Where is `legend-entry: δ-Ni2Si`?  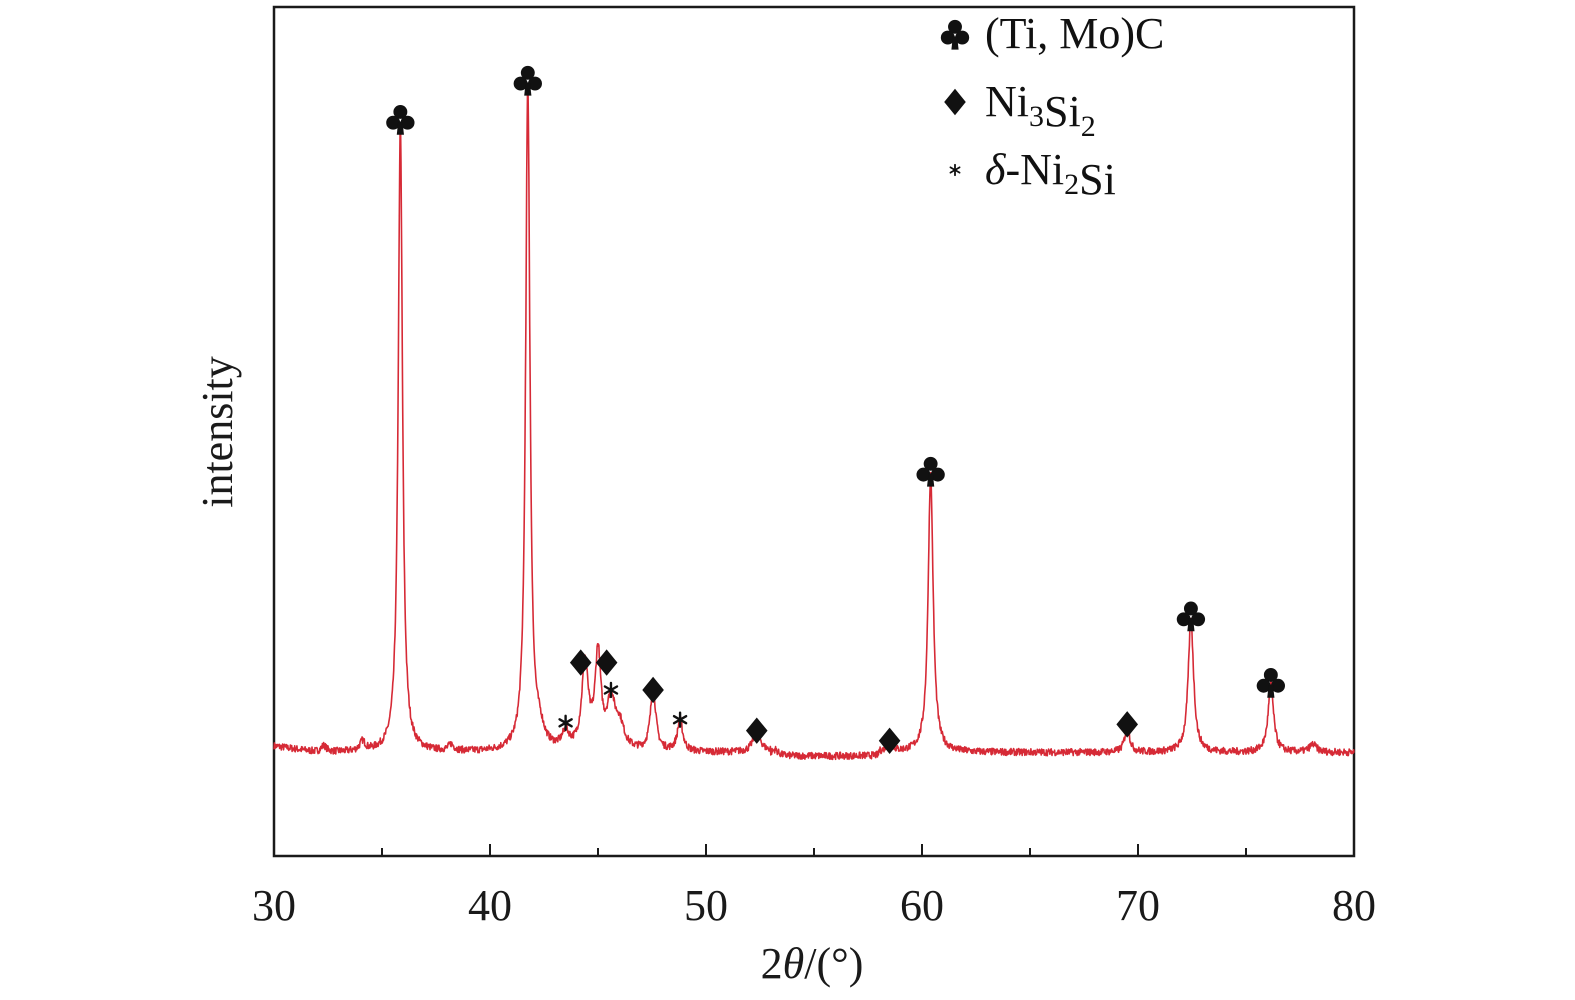
legend-entry: δ-Ni2Si is located at coordinates (1050, 174).